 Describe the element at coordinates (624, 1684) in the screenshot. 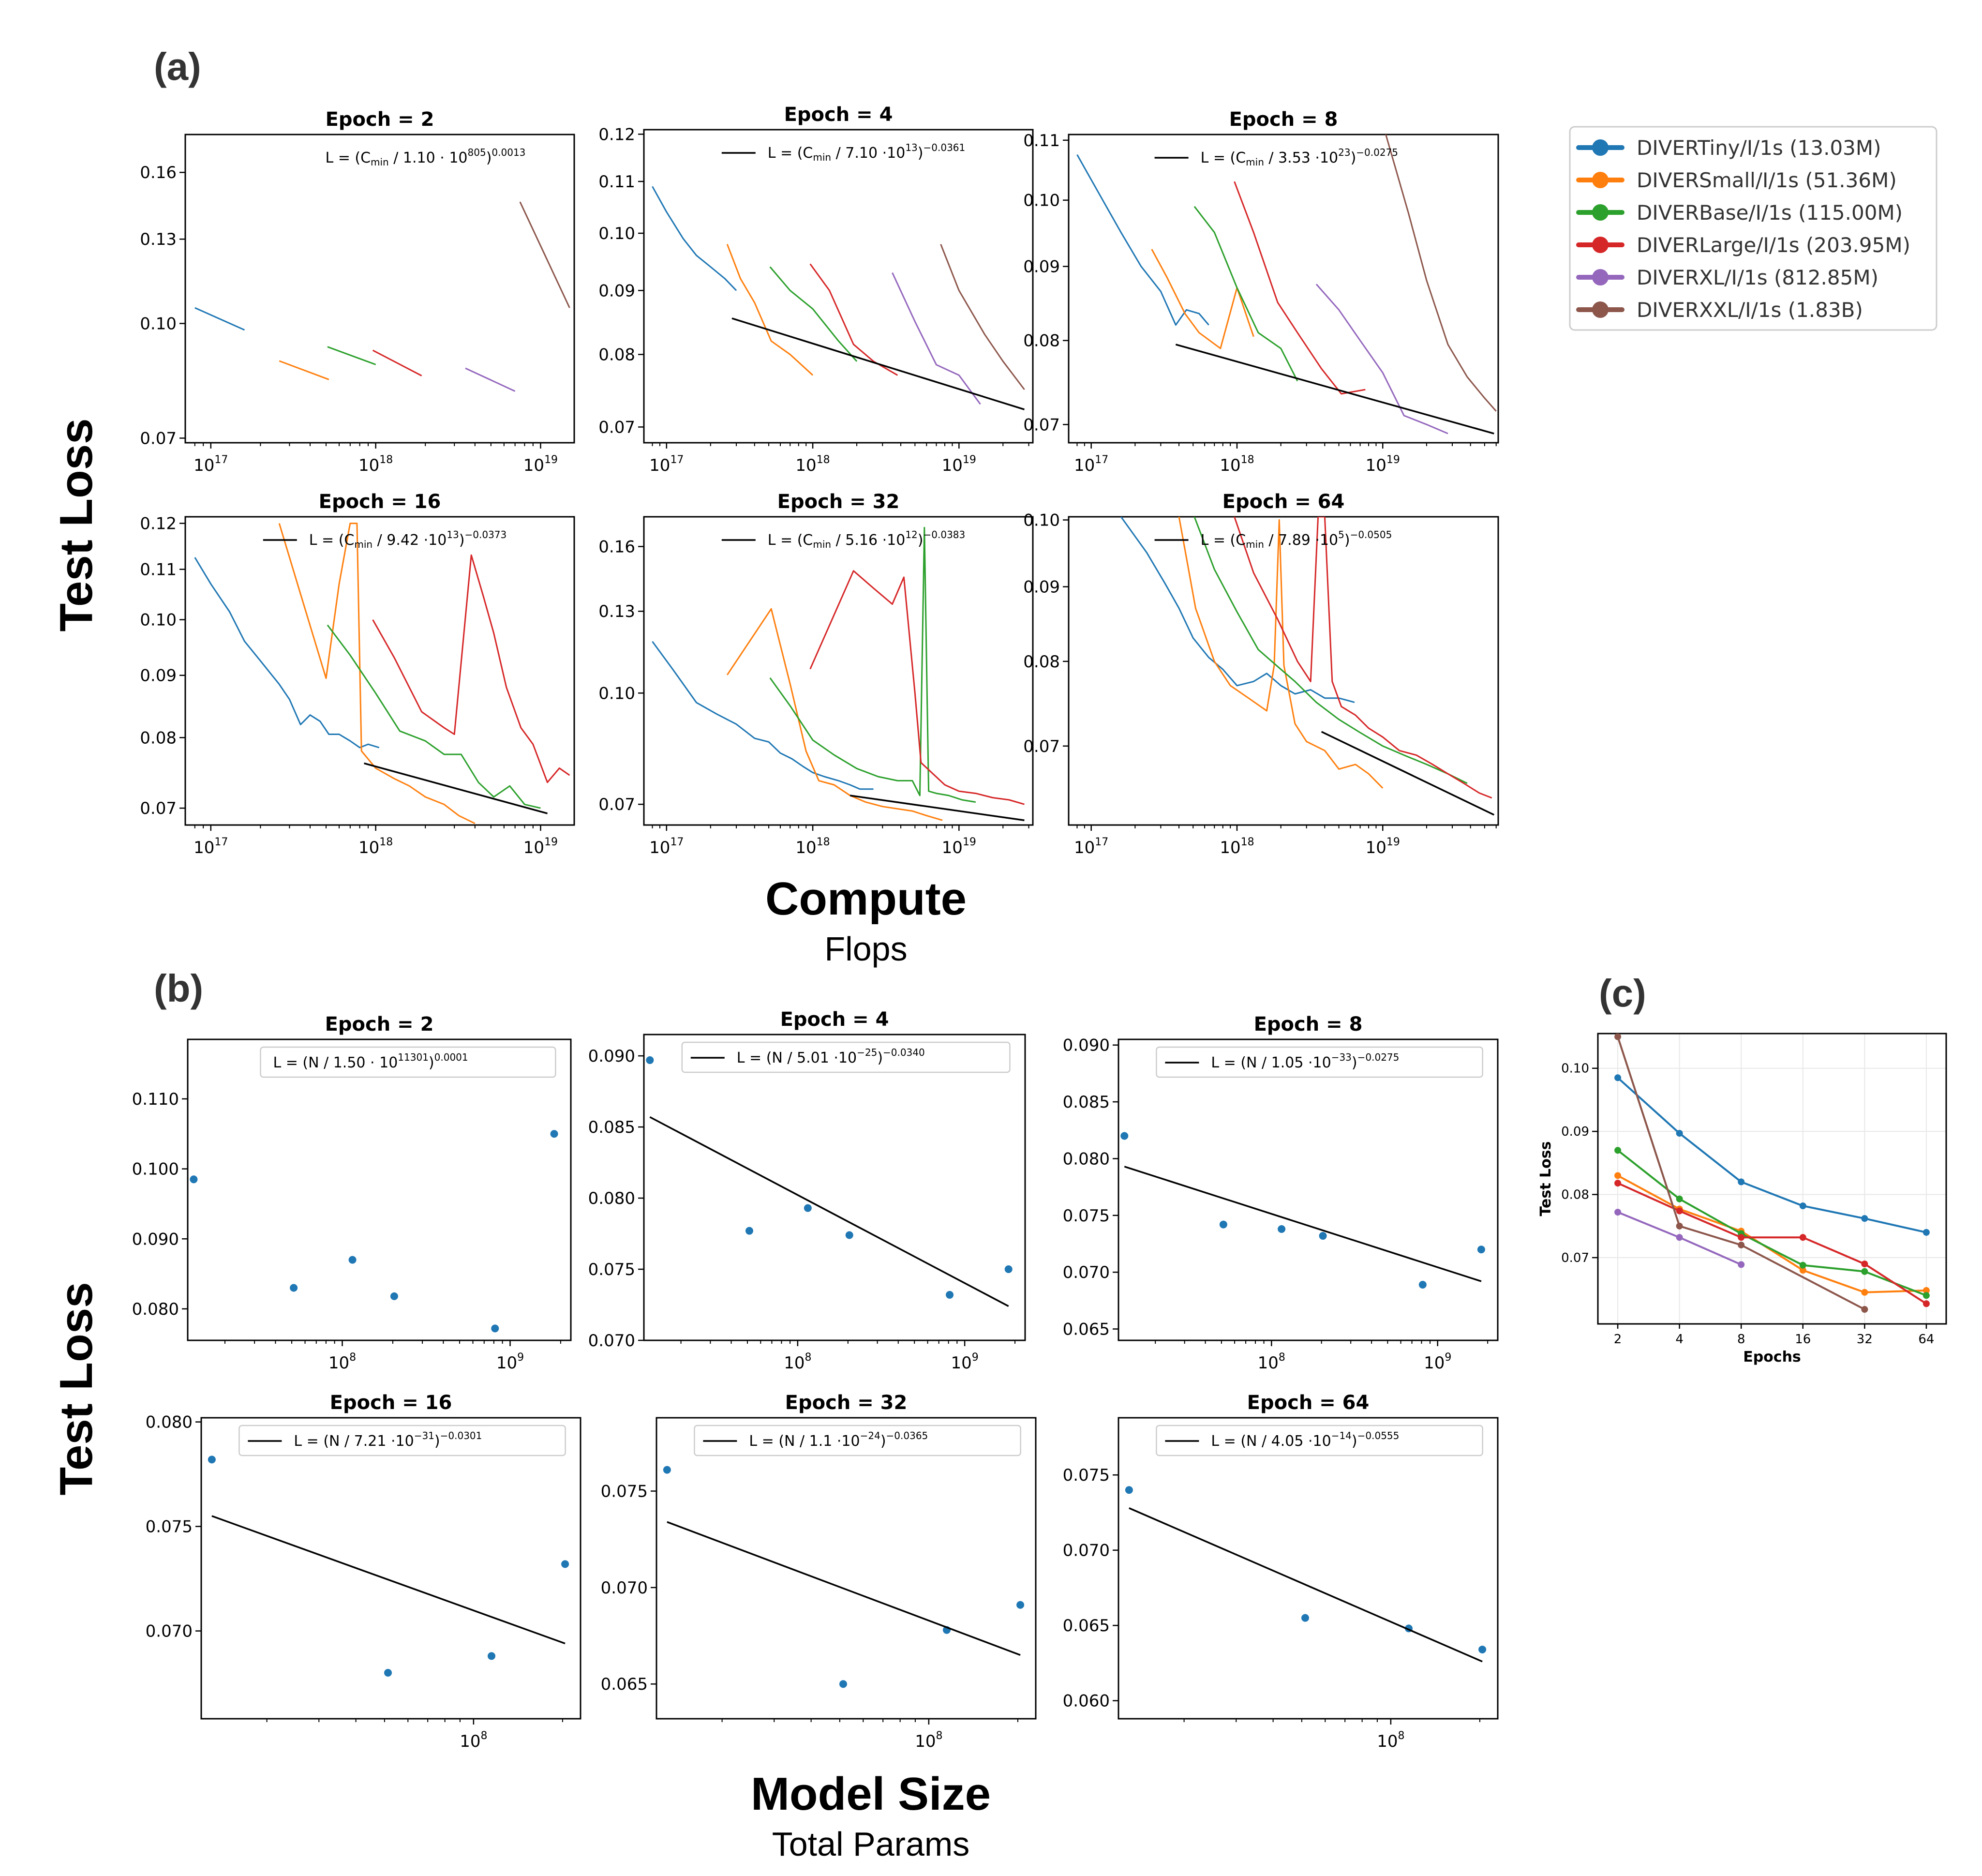

I see `y-tick-label: 0.065` at that location.